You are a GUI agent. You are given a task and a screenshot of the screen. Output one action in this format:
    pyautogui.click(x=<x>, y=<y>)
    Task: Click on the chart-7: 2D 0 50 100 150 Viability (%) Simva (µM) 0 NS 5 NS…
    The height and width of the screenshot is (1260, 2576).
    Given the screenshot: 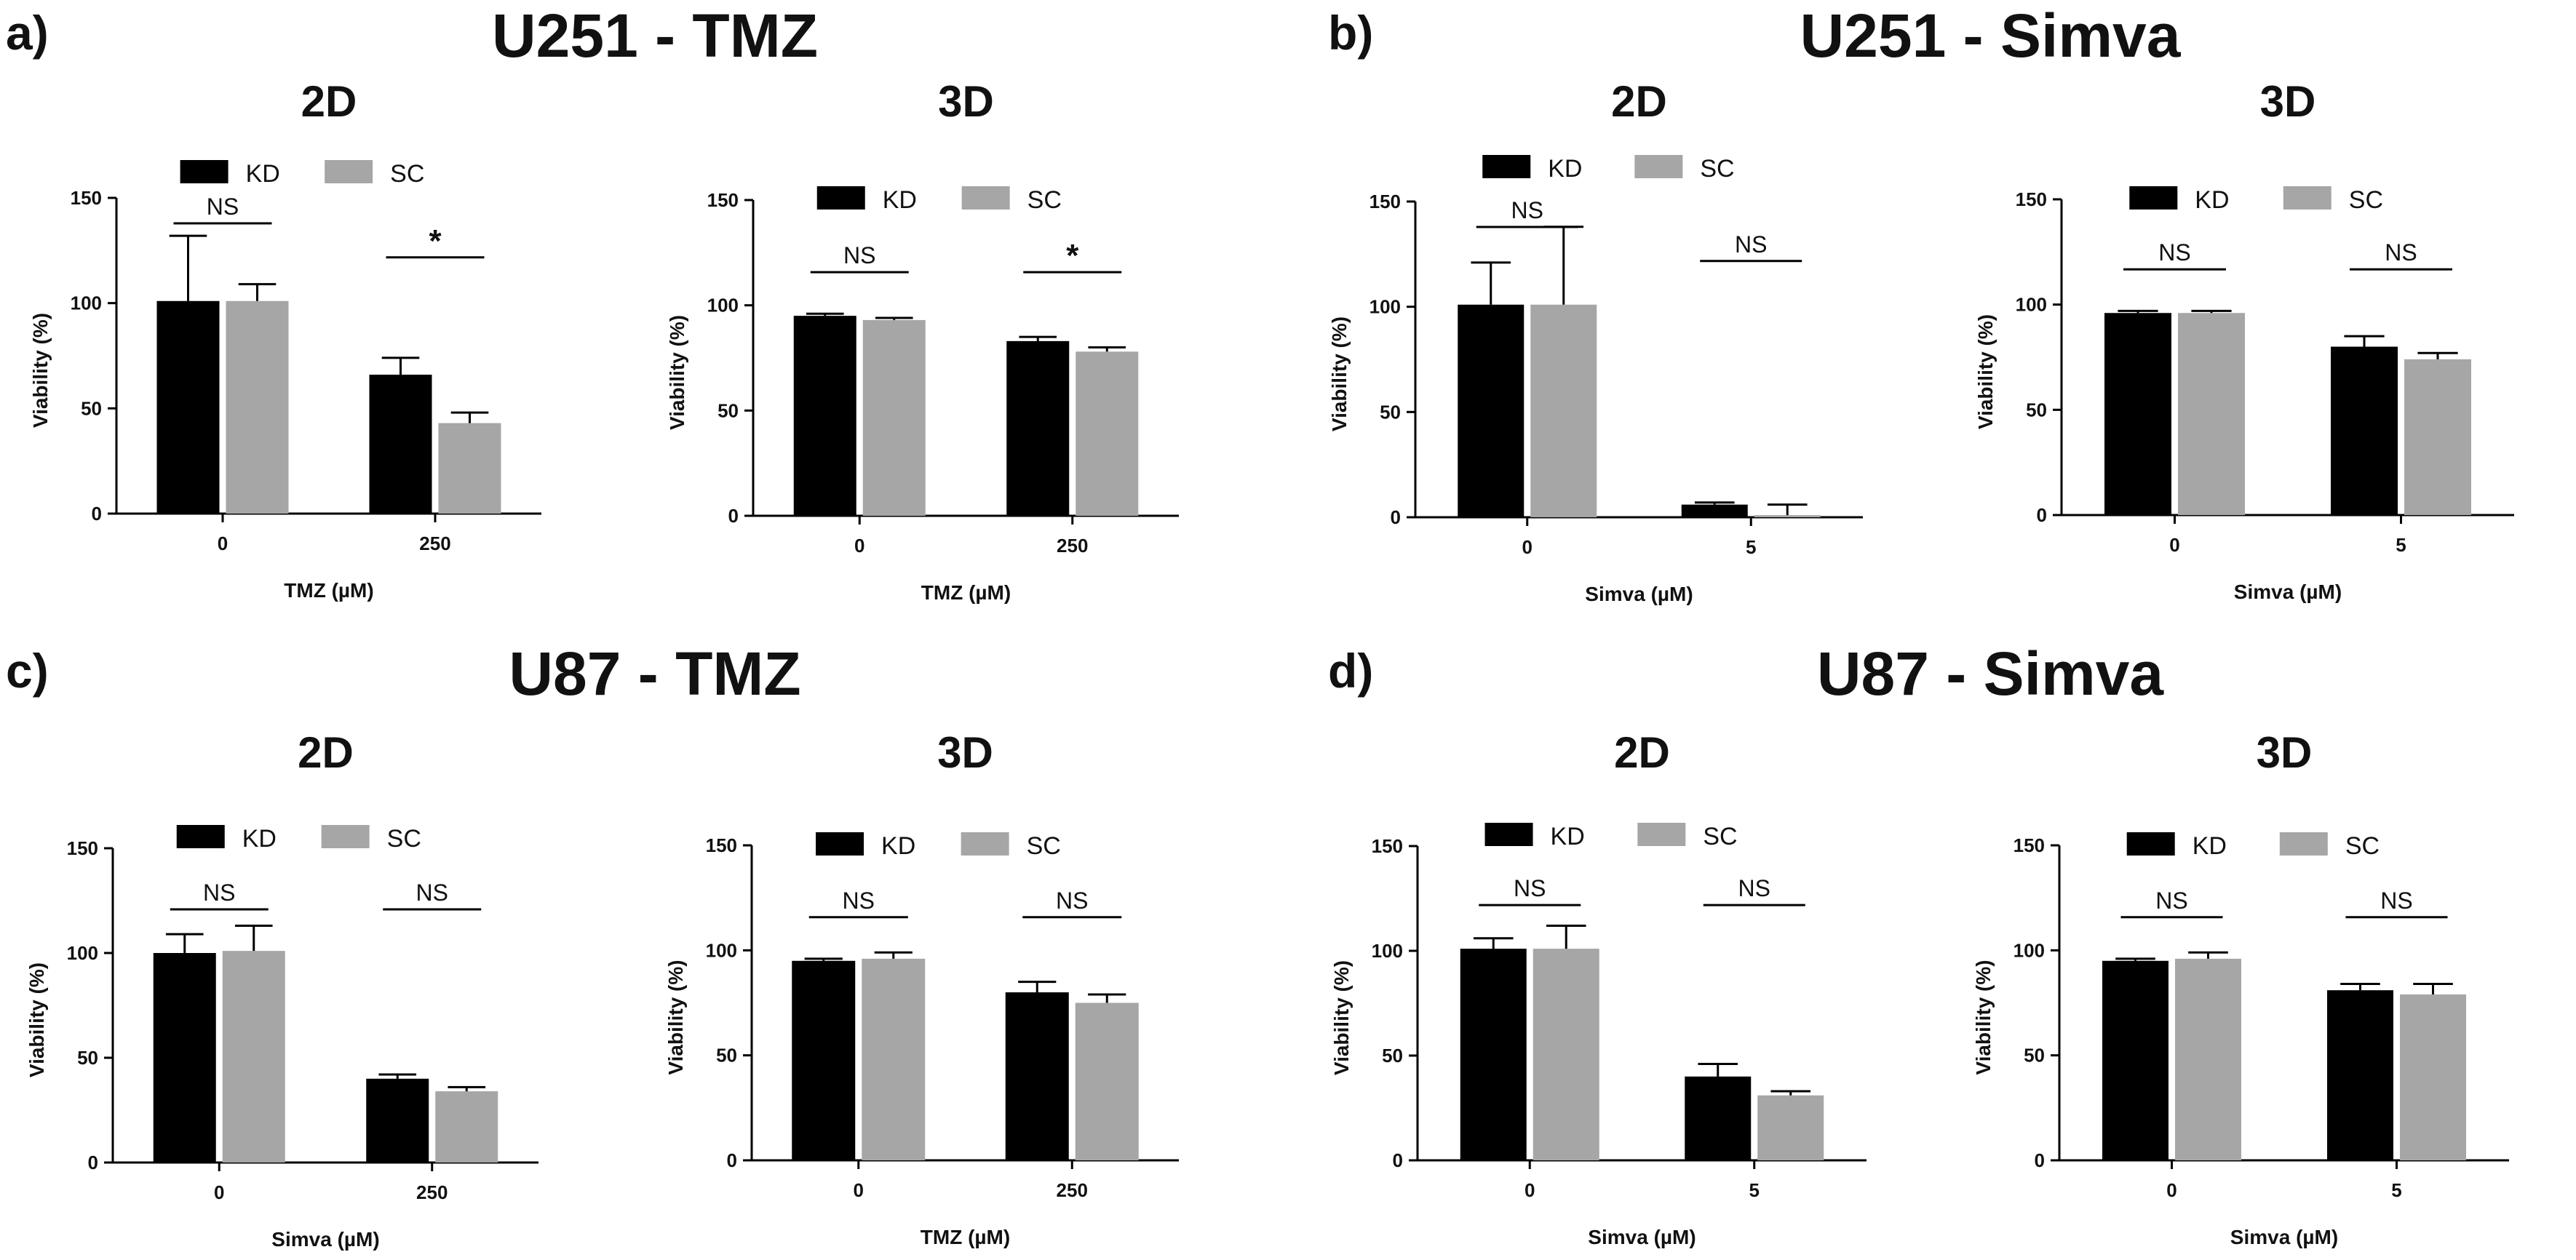 What is the action you would take?
    pyautogui.click(x=1598, y=988)
    